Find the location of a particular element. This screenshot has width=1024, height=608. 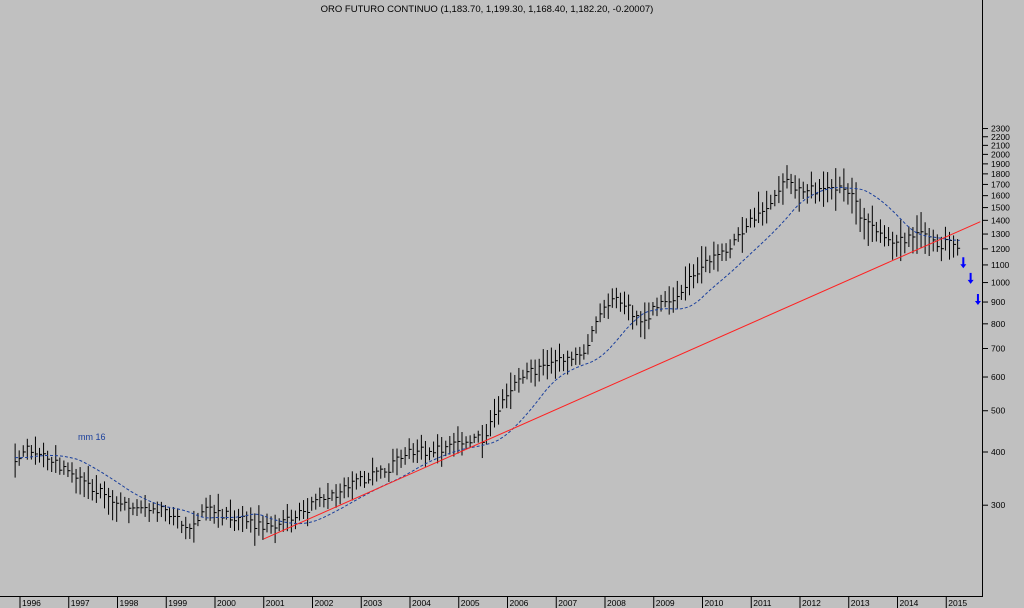

x-tick-label: 2008 is located at coordinates (616, 603).